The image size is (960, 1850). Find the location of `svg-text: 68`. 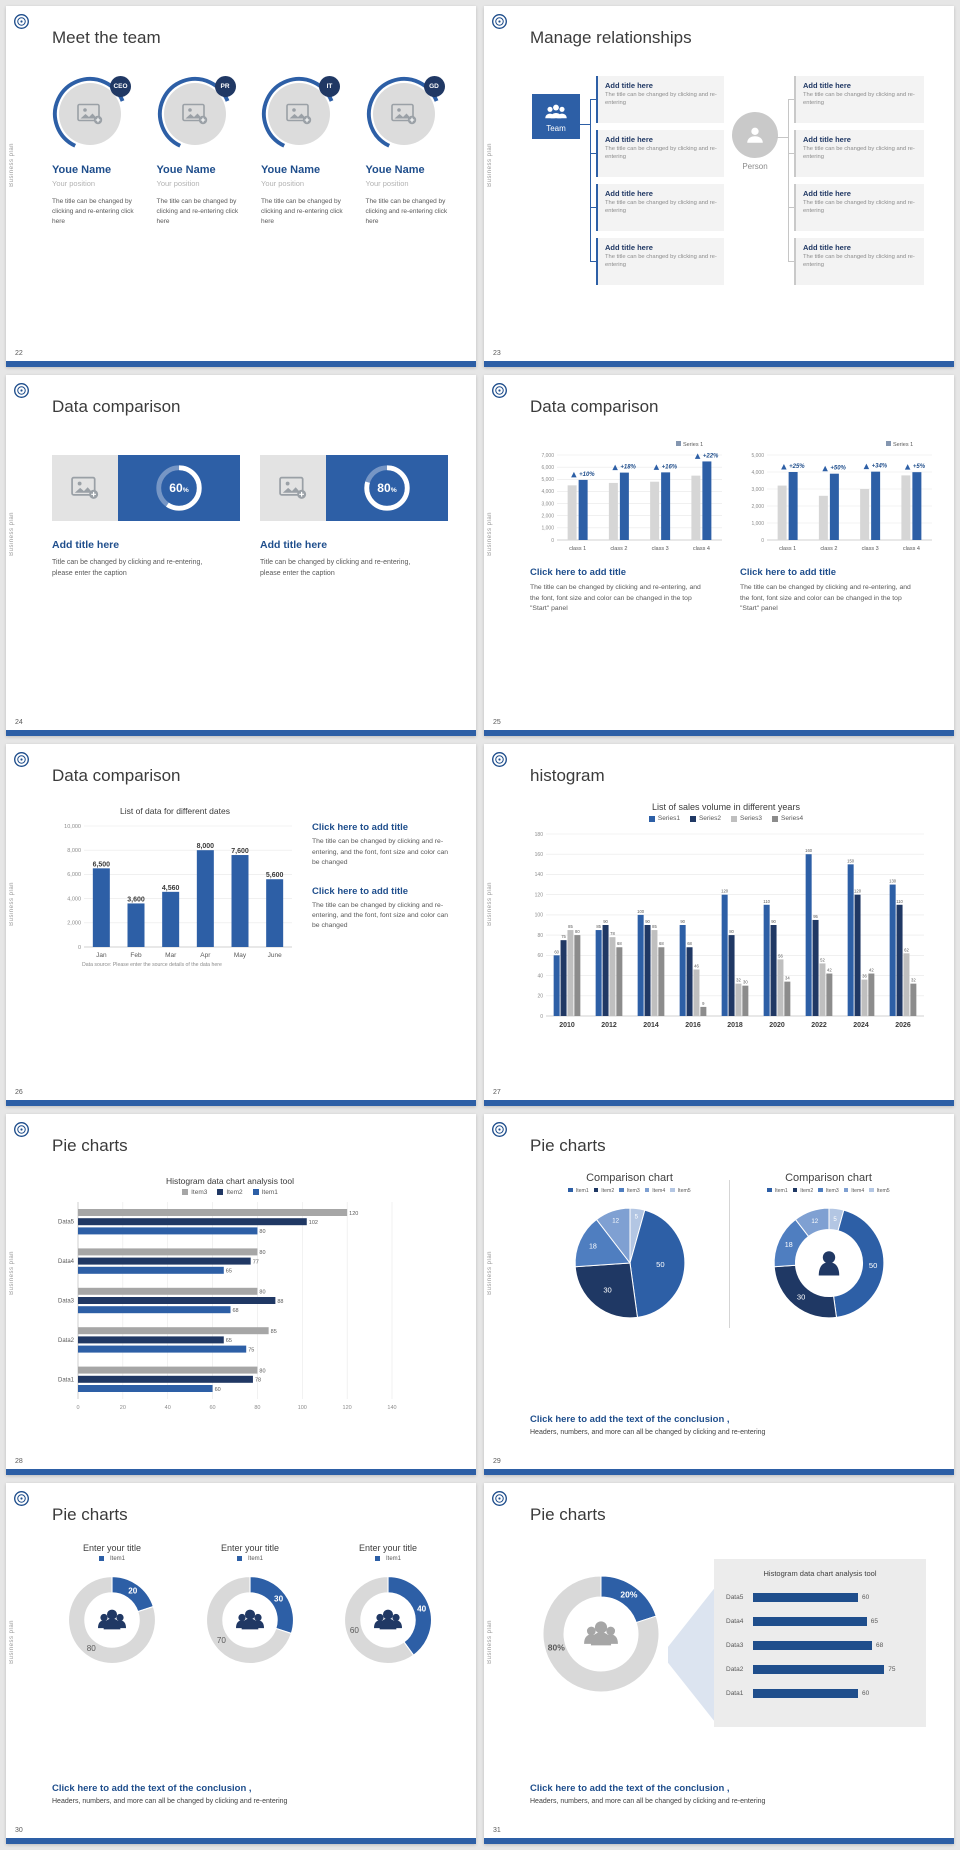

svg-text: 68 is located at coordinates (236, 1311).